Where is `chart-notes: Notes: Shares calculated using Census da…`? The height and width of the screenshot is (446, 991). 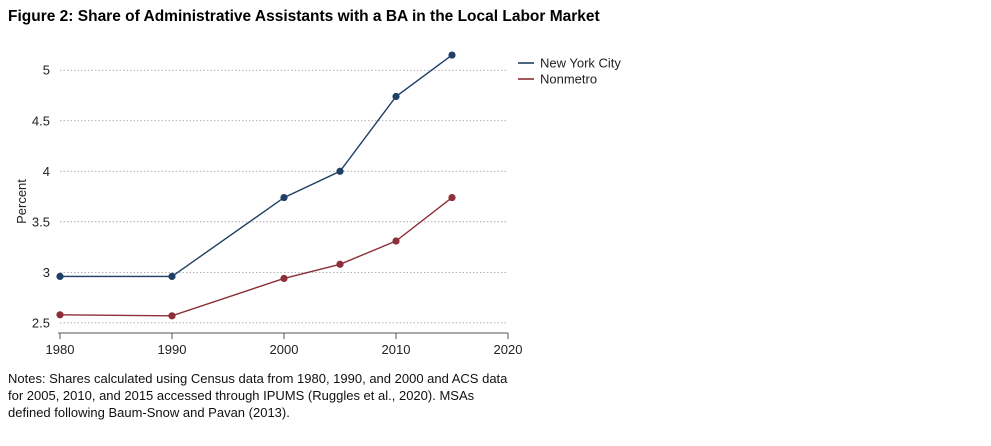 chart-notes: Notes: Shares calculated using Census da… is located at coordinates (258, 395).